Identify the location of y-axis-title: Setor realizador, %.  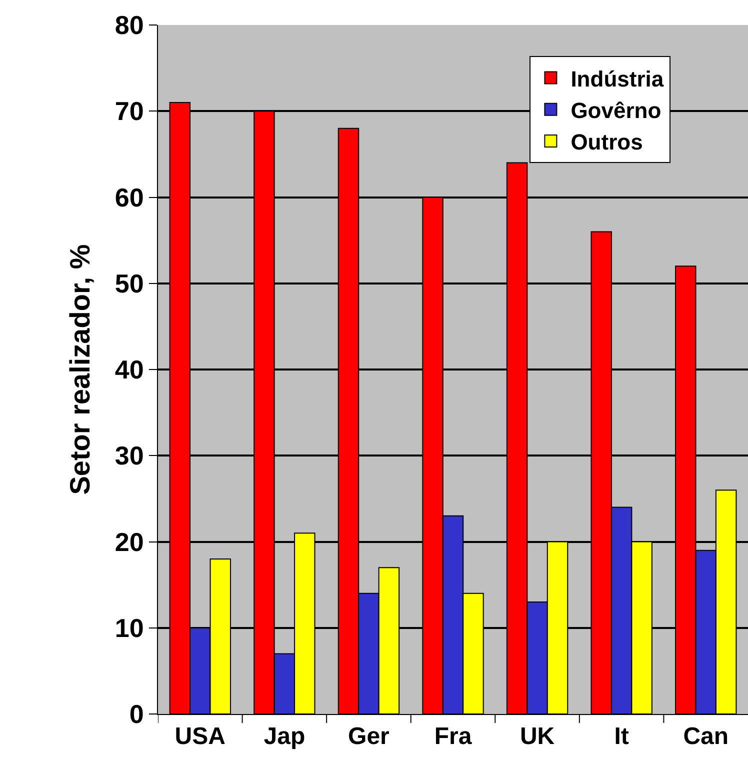
(80, 369).